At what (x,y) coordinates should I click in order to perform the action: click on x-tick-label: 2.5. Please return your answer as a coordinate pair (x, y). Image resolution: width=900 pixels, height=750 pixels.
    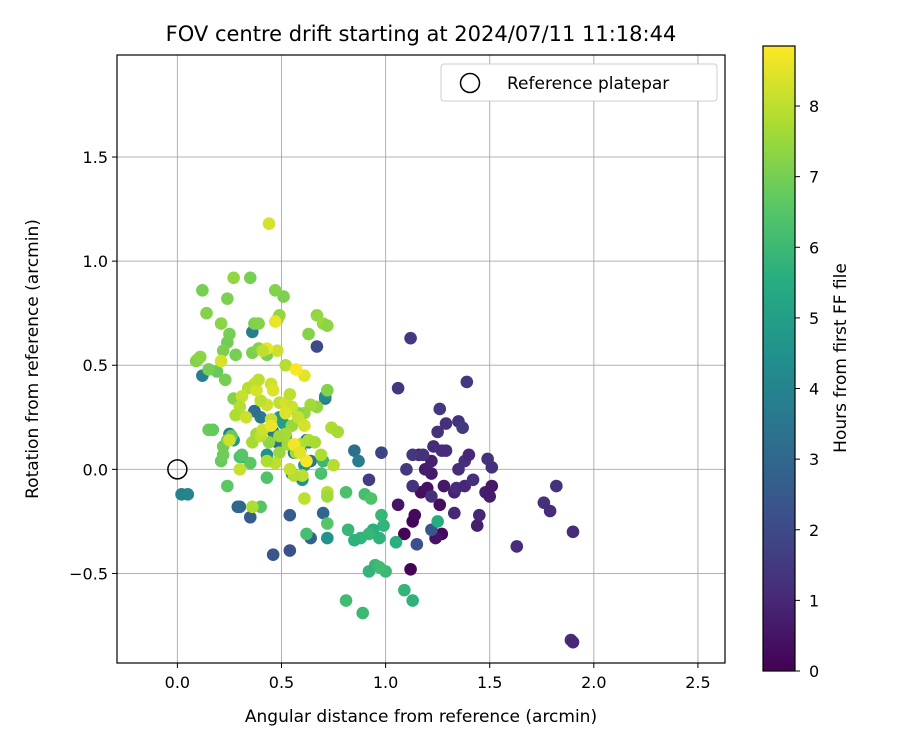
    Looking at the image, I should click on (697, 682).